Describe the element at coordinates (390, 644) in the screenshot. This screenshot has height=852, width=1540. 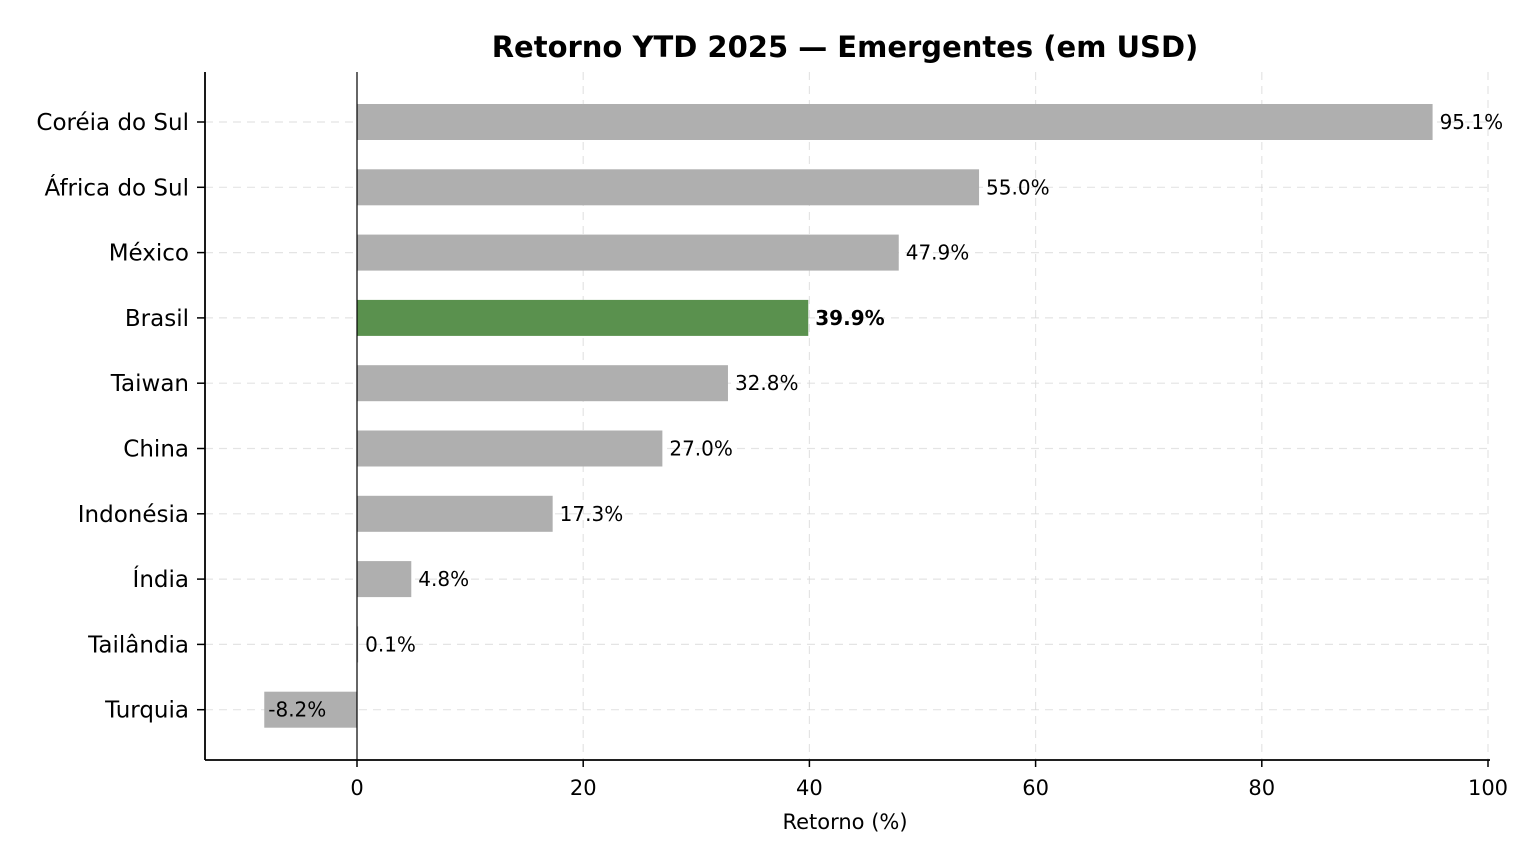
I see `data-label: 0.1%` at that location.